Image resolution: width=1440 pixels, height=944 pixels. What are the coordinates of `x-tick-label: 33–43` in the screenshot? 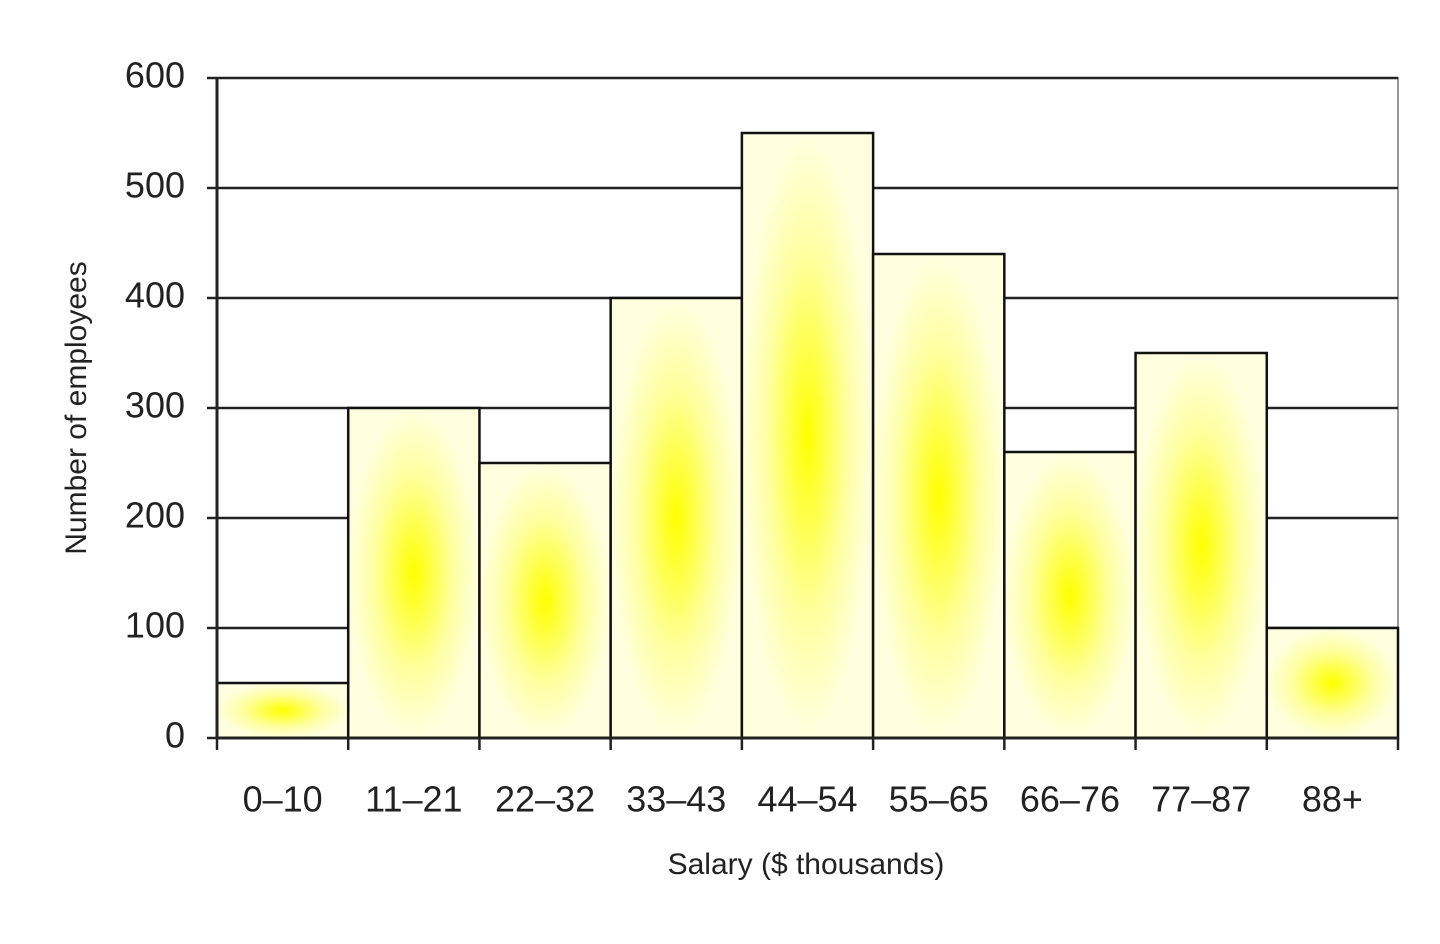 It's located at (676, 799).